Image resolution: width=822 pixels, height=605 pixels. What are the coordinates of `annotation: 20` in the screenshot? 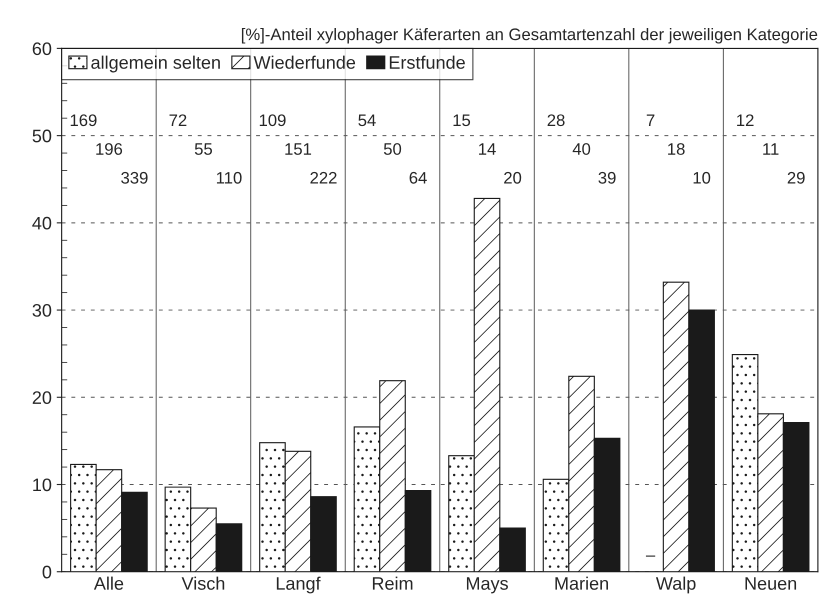 It's located at (513, 178).